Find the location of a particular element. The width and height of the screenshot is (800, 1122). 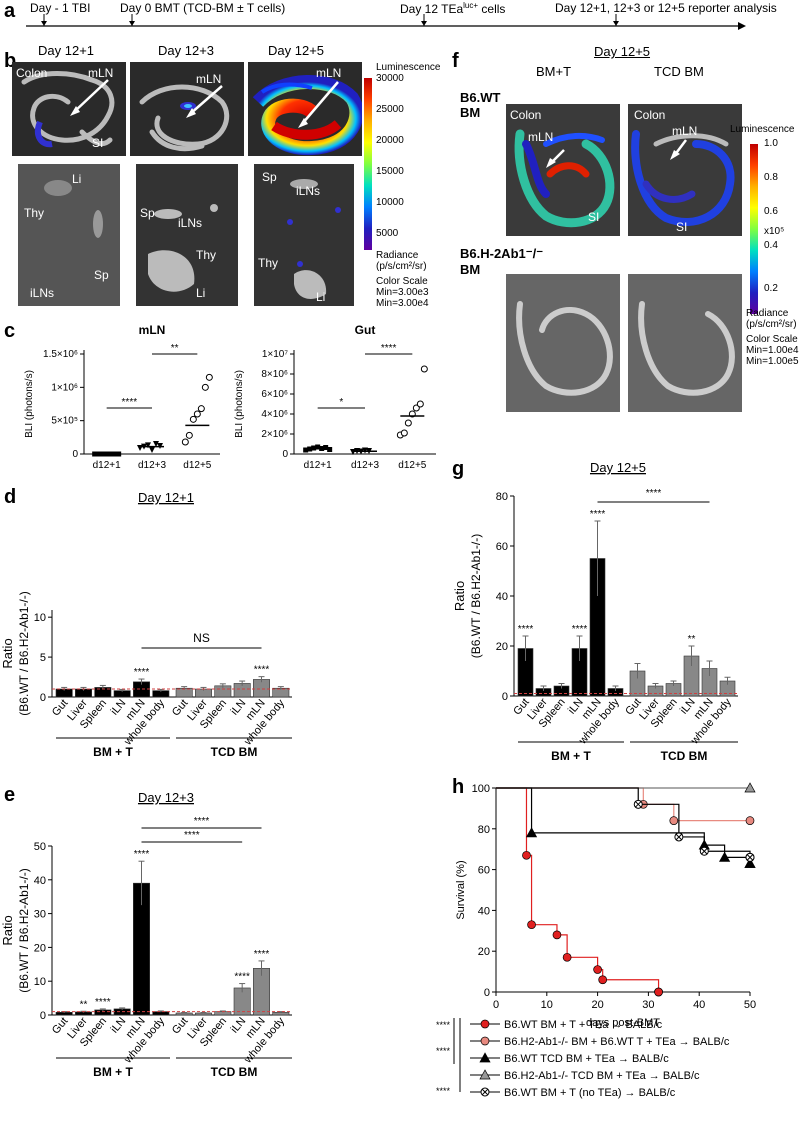

x-tick-label: d12+1 is located at coordinates (107, 465).